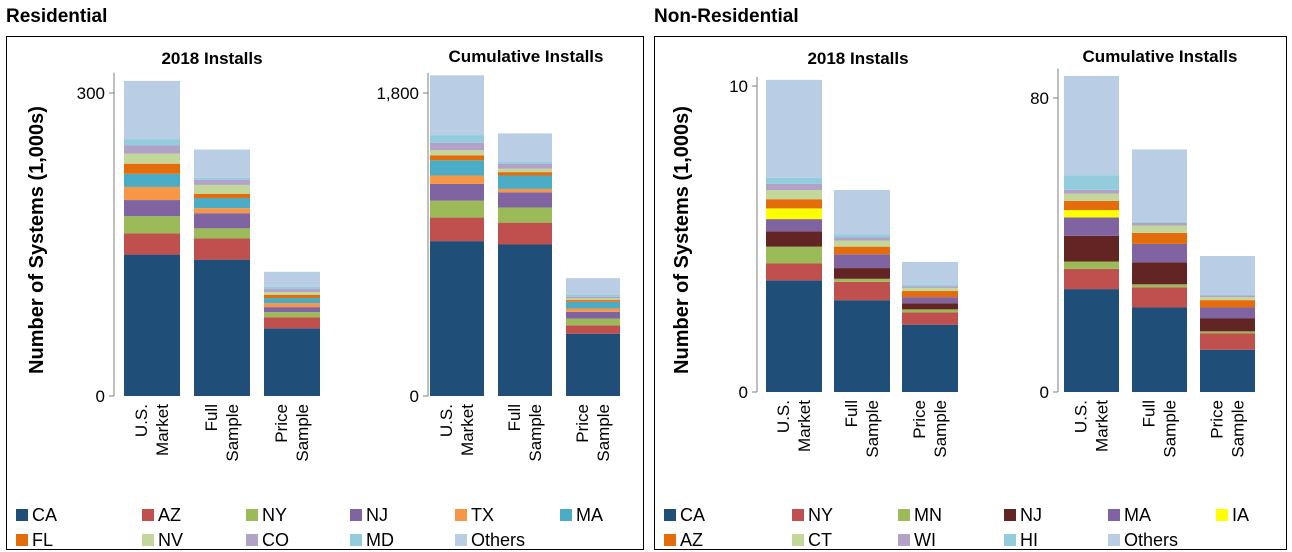  Describe the element at coordinates (1039, 98) in the screenshot. I see `y-tick-label: 80` at that location.